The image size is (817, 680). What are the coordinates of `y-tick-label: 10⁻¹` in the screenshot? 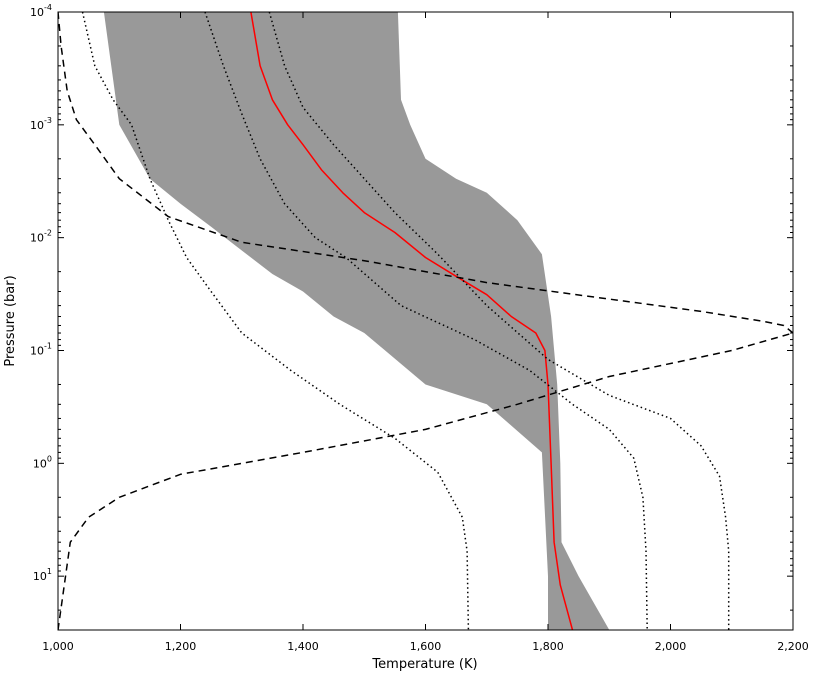 It's located at (41, 349).